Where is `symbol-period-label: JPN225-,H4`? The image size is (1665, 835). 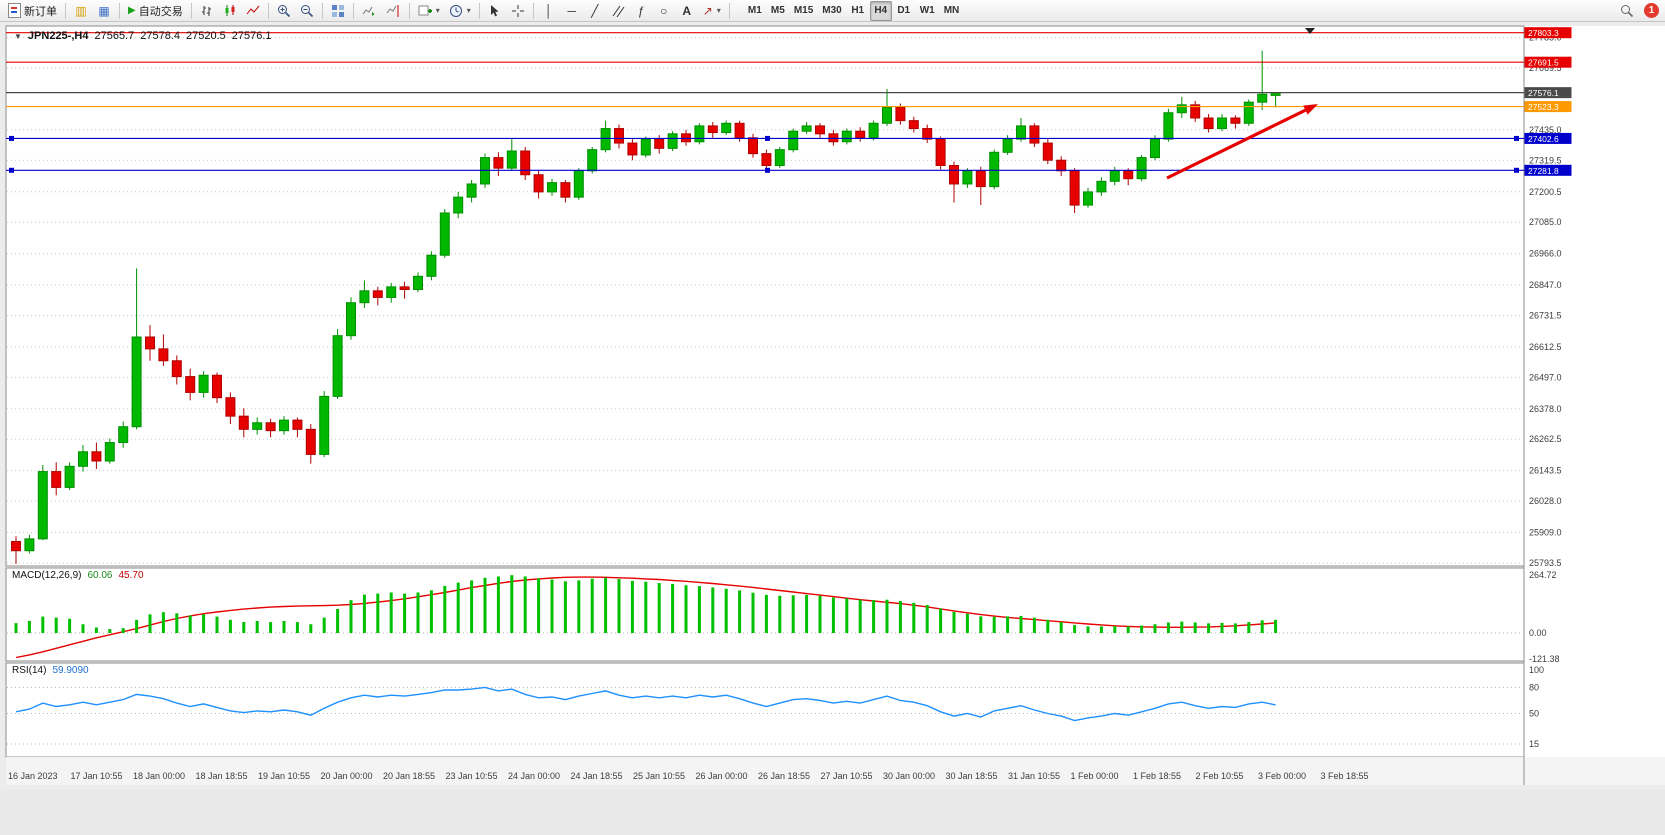 symbol-period-label: JPN225-,H4 is located at coordinates (58, 36).